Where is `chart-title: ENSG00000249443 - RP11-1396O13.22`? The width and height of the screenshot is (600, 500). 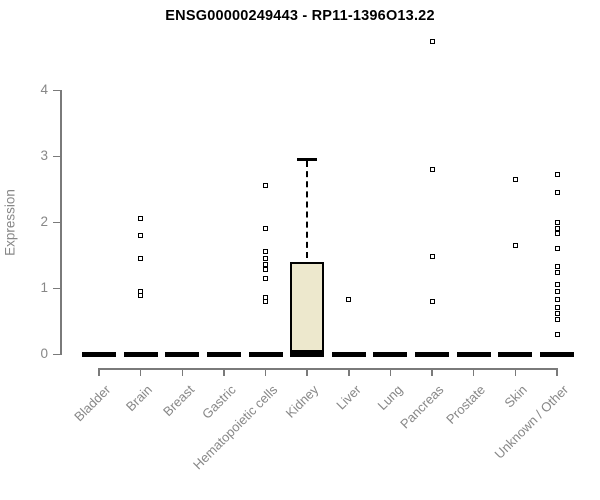 chart-title: ENSG00000249443 - RP11-1396O13.22 is located at coordinates (300, 16).